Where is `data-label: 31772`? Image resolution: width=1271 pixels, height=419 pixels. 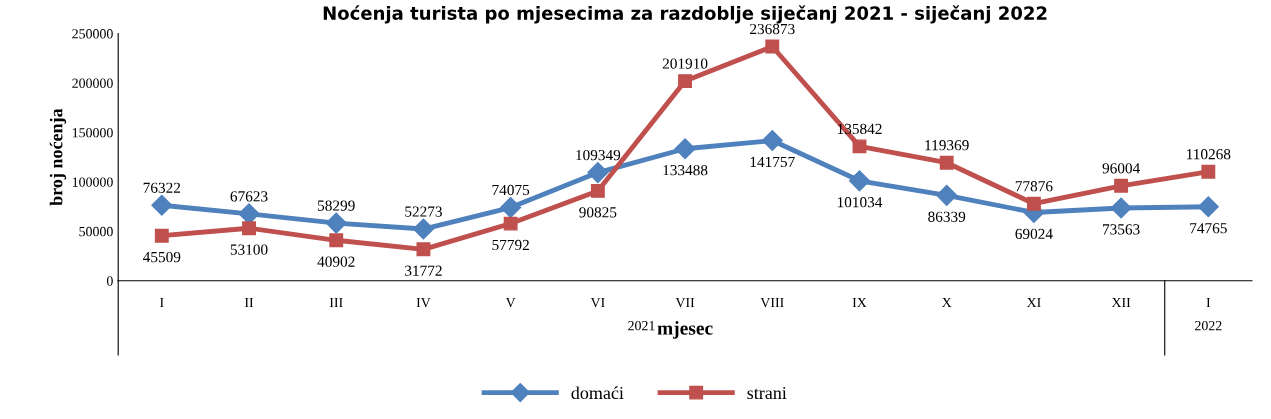 data-label: 31772 is located at coordinates (423, 270).